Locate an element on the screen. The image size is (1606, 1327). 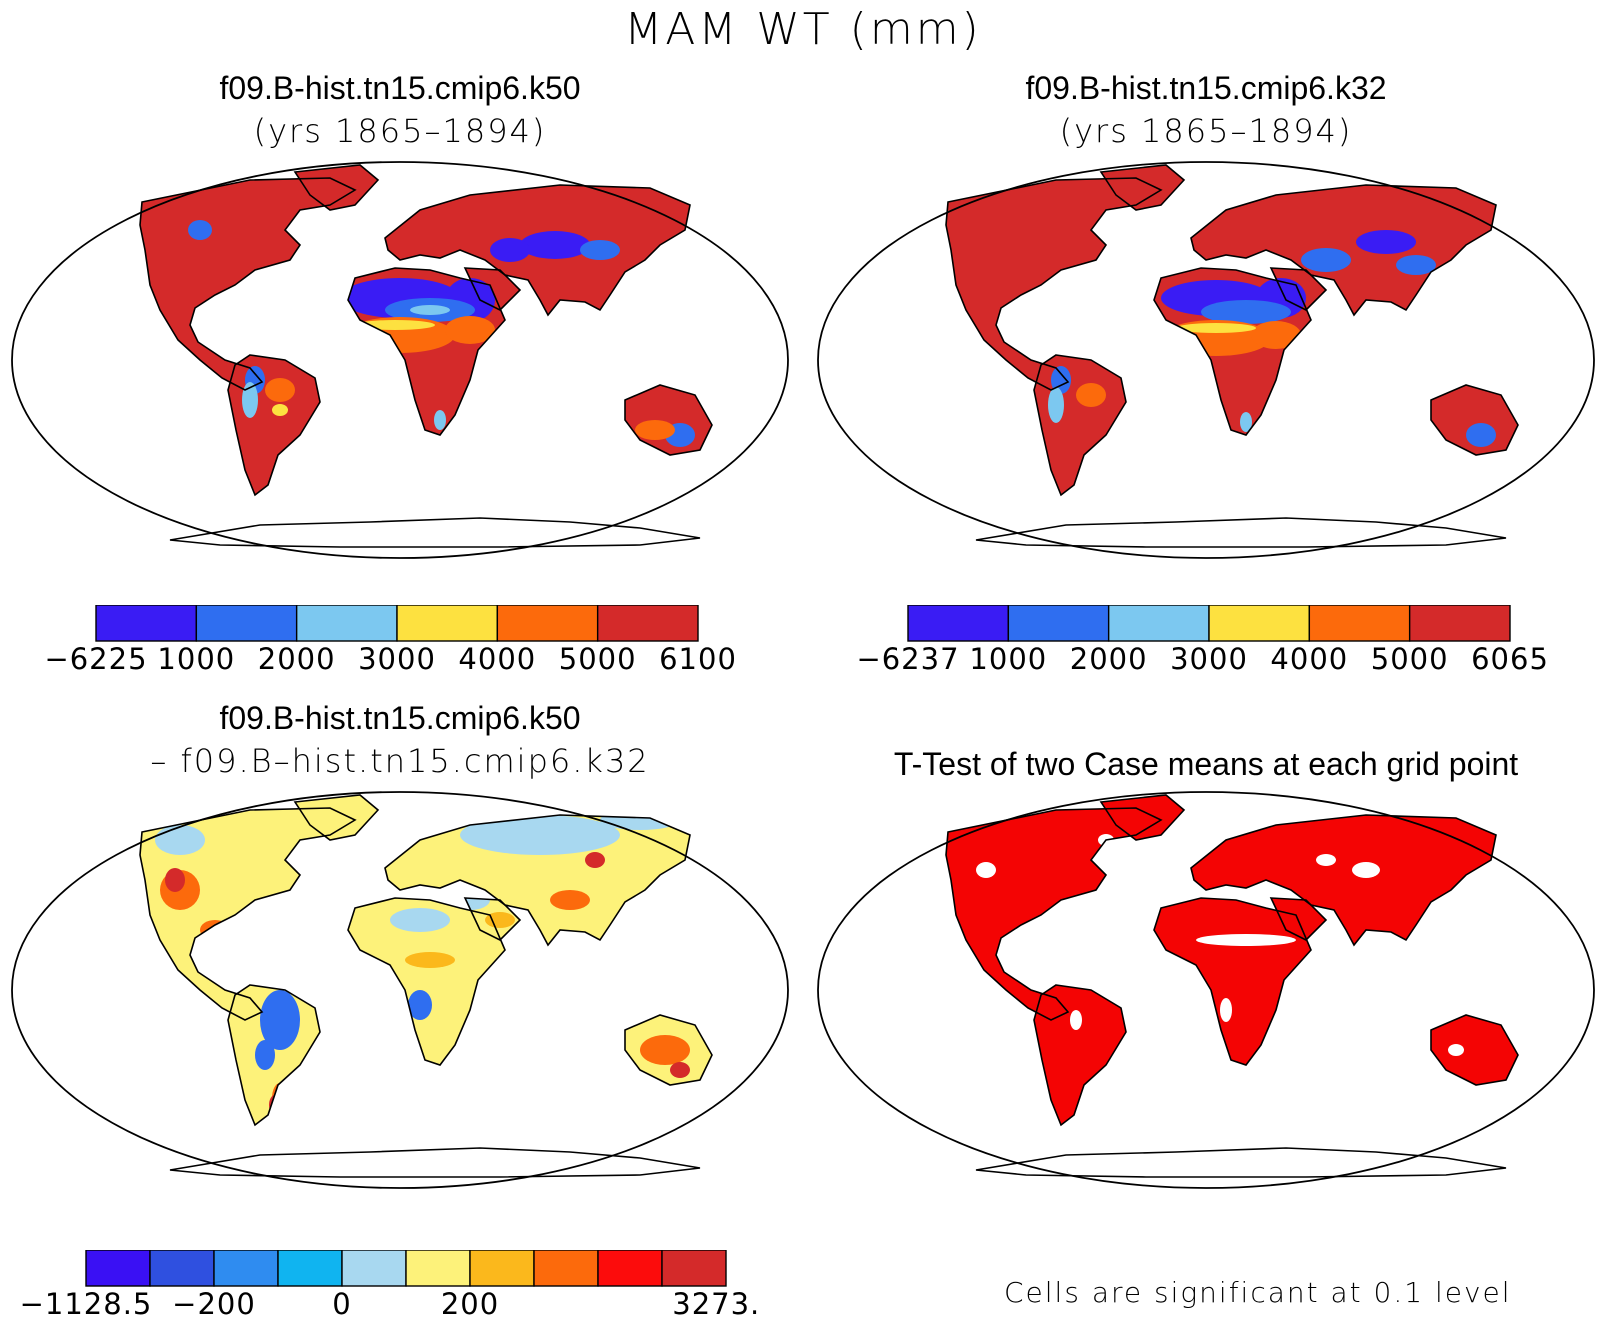
colorbar-label: 3273.5 is located at coordinates (716, 1304).